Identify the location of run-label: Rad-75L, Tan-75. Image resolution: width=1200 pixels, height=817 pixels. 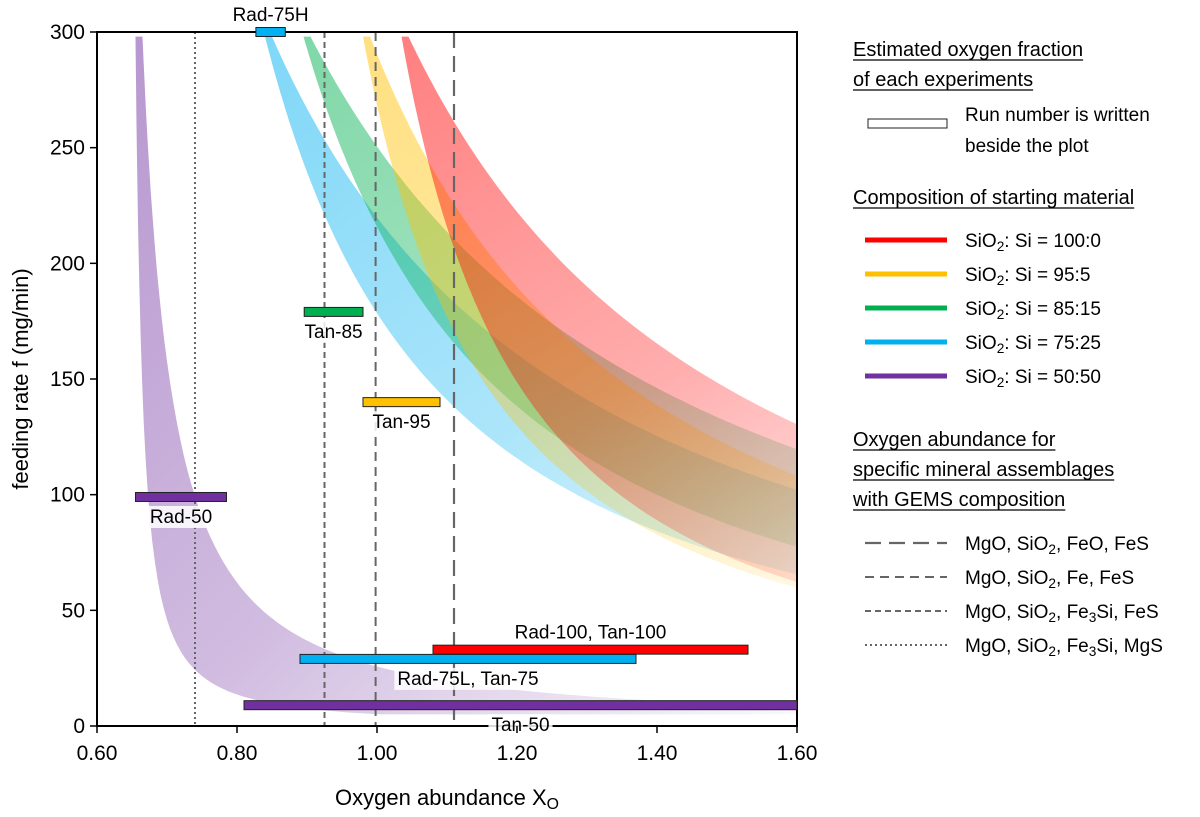
(467, 679).